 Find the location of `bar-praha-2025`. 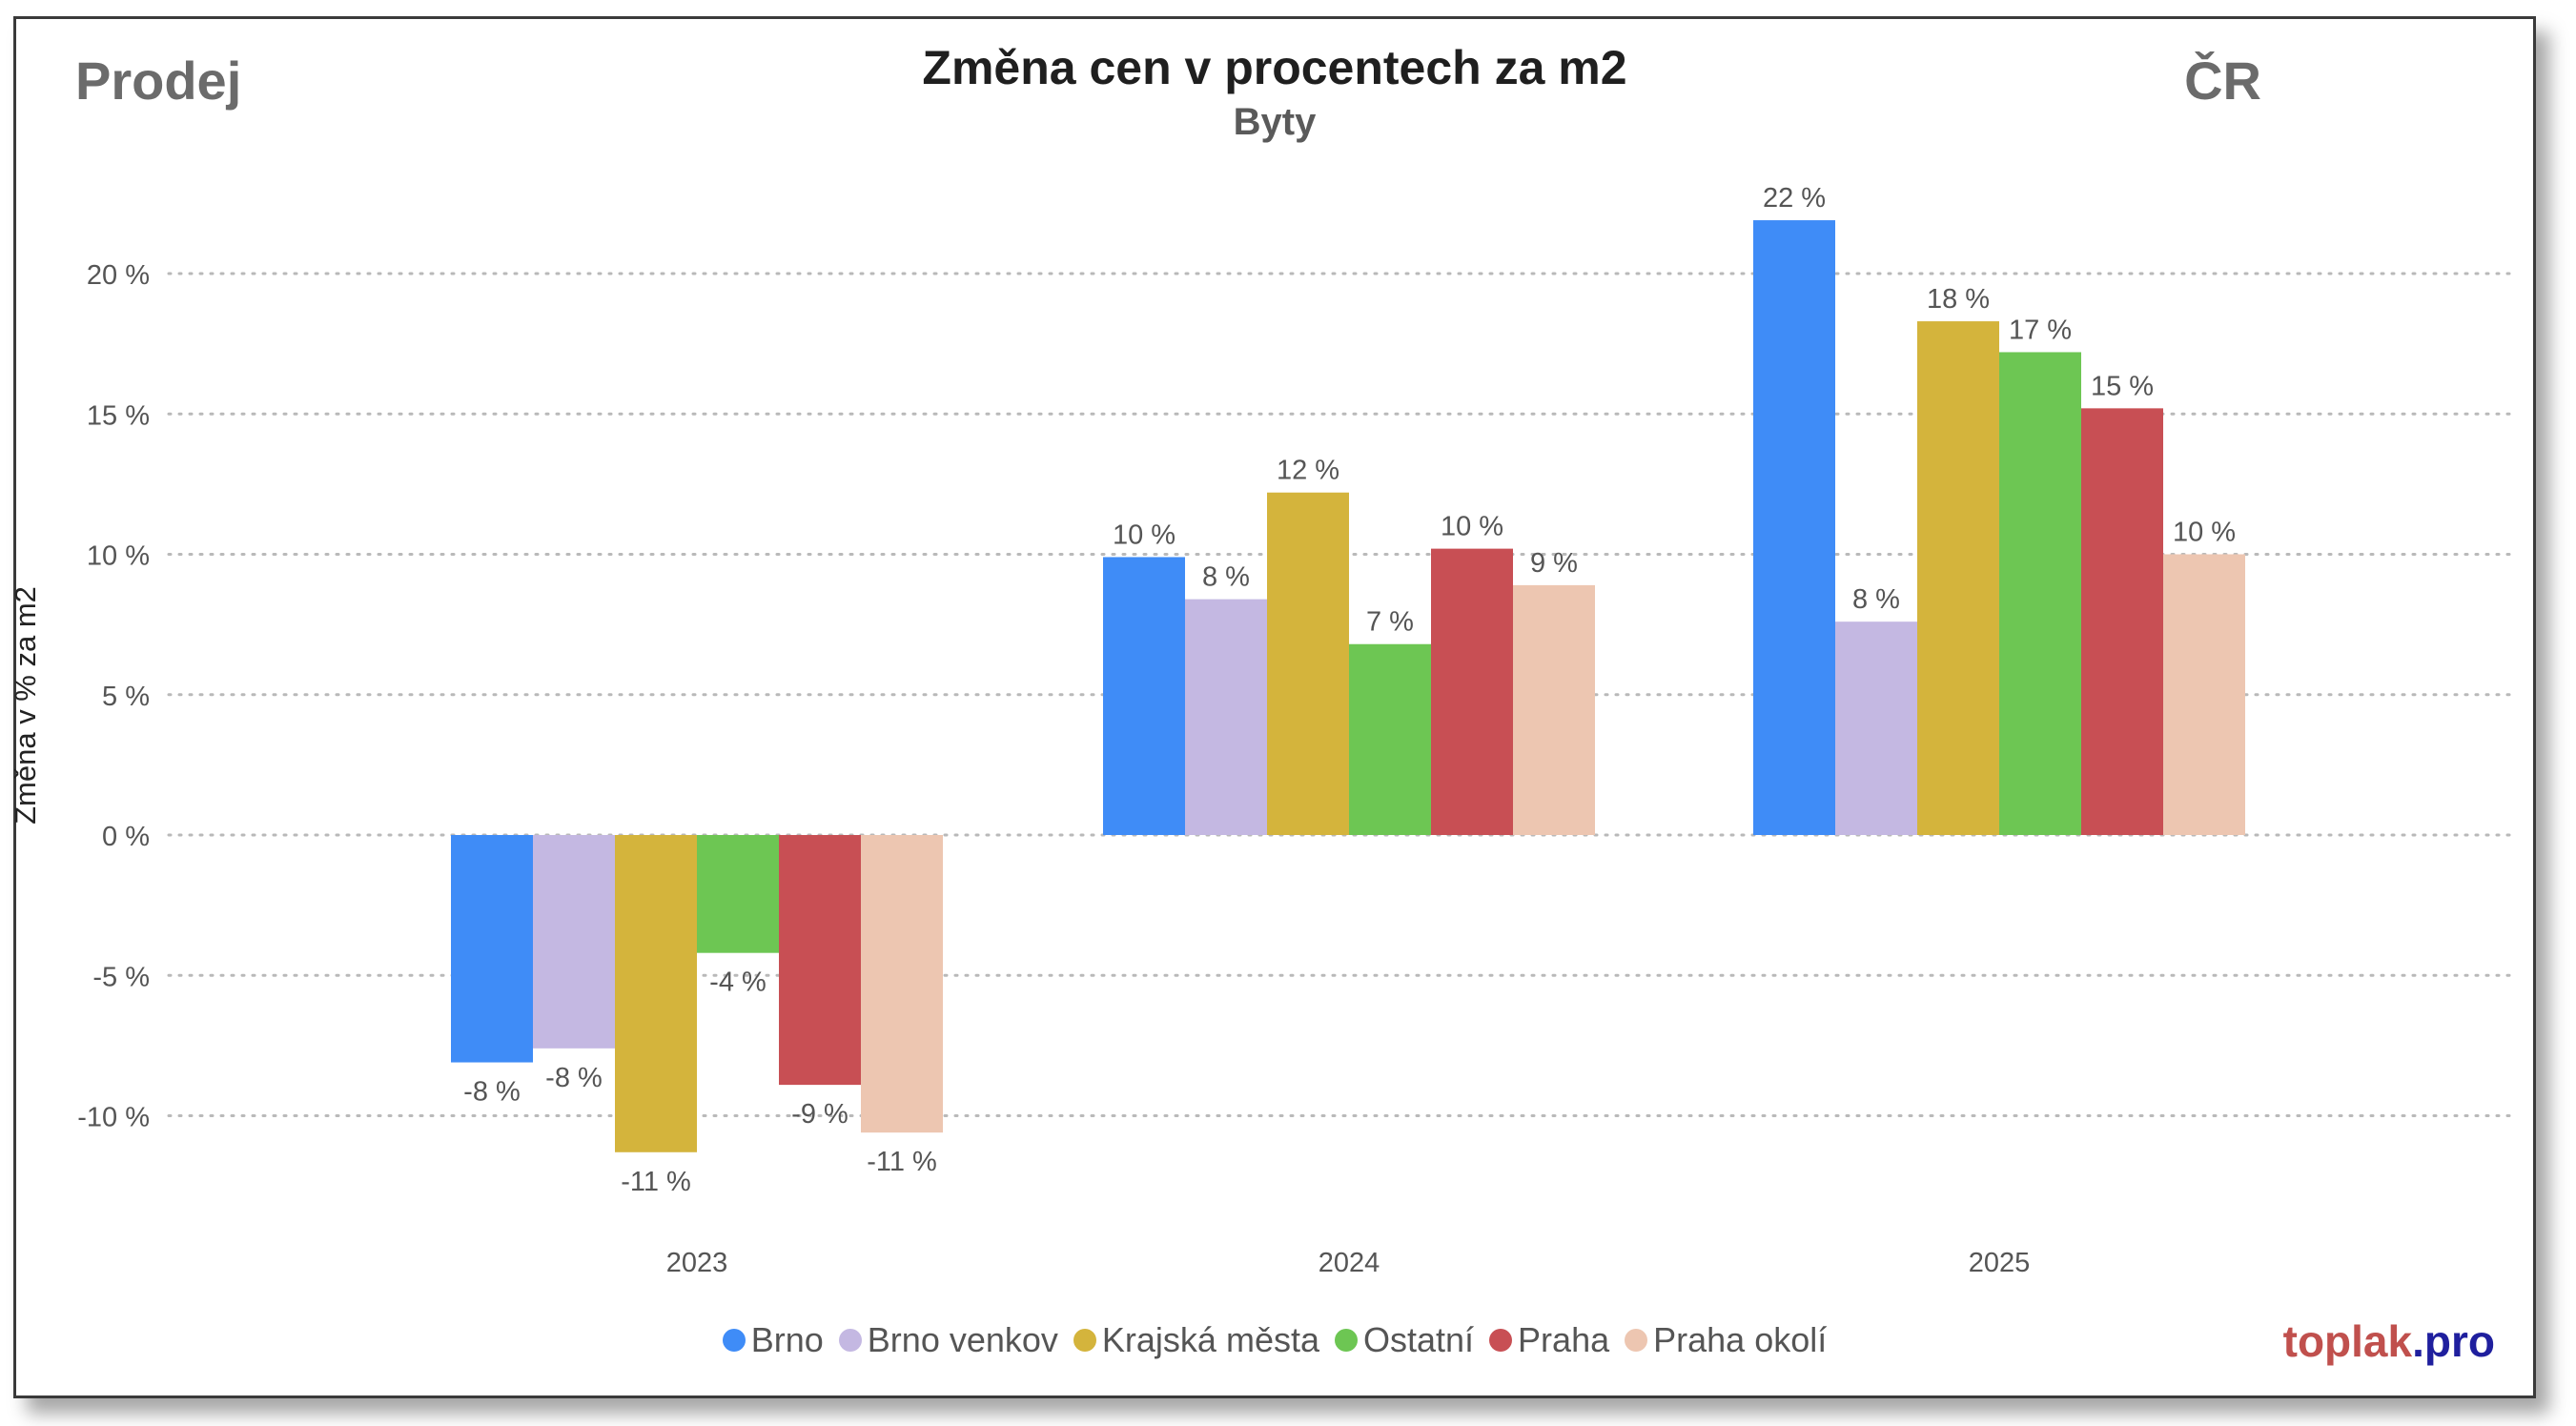

bar-praha-2025 is located at coordinates (2122, 622).